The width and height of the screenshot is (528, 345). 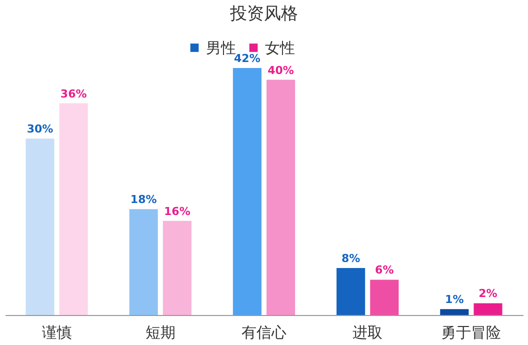 What do you see at coordinates (264, 333) in the screenshot?
I see `x-tick-label: 有信心` at bounding box center [264, 333].